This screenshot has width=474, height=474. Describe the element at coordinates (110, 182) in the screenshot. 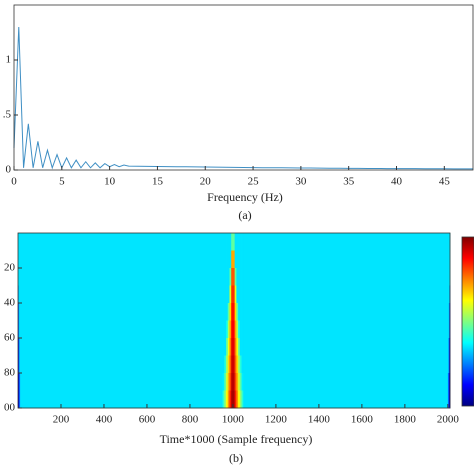

I see `x-tick-label: 10` at that location.